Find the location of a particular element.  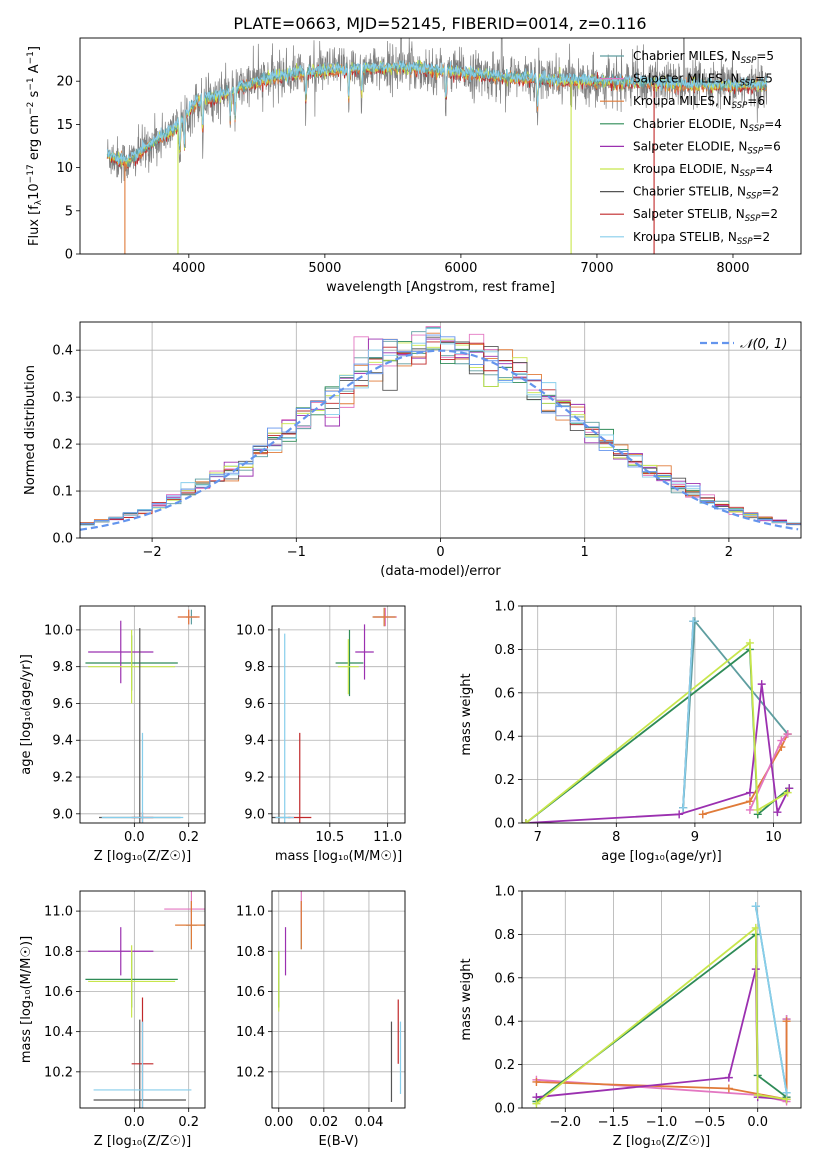

mass-weight-vs-age-chart-frame is located at coordinates (661, 714).